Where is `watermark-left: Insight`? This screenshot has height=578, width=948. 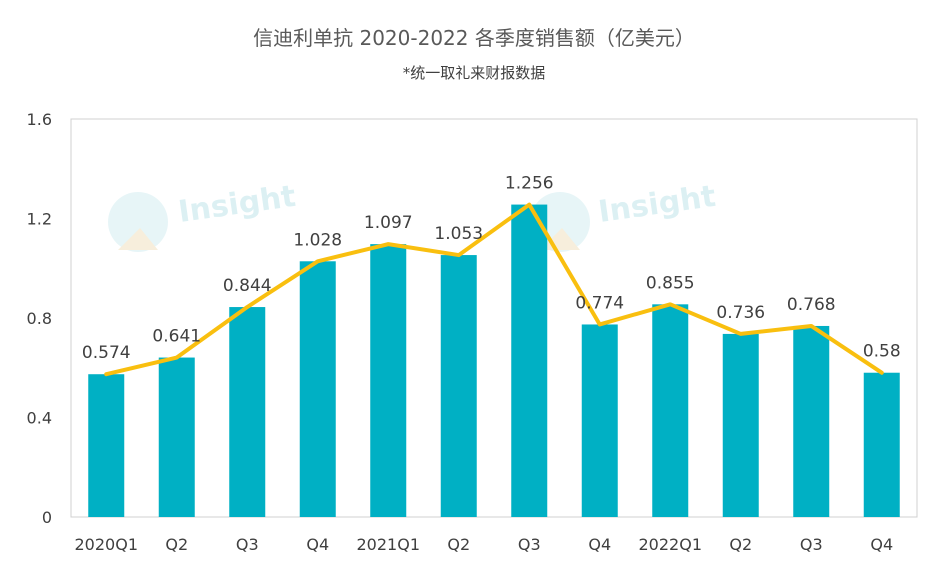 watermark-left: Insight is located at coordinates (203, 215).